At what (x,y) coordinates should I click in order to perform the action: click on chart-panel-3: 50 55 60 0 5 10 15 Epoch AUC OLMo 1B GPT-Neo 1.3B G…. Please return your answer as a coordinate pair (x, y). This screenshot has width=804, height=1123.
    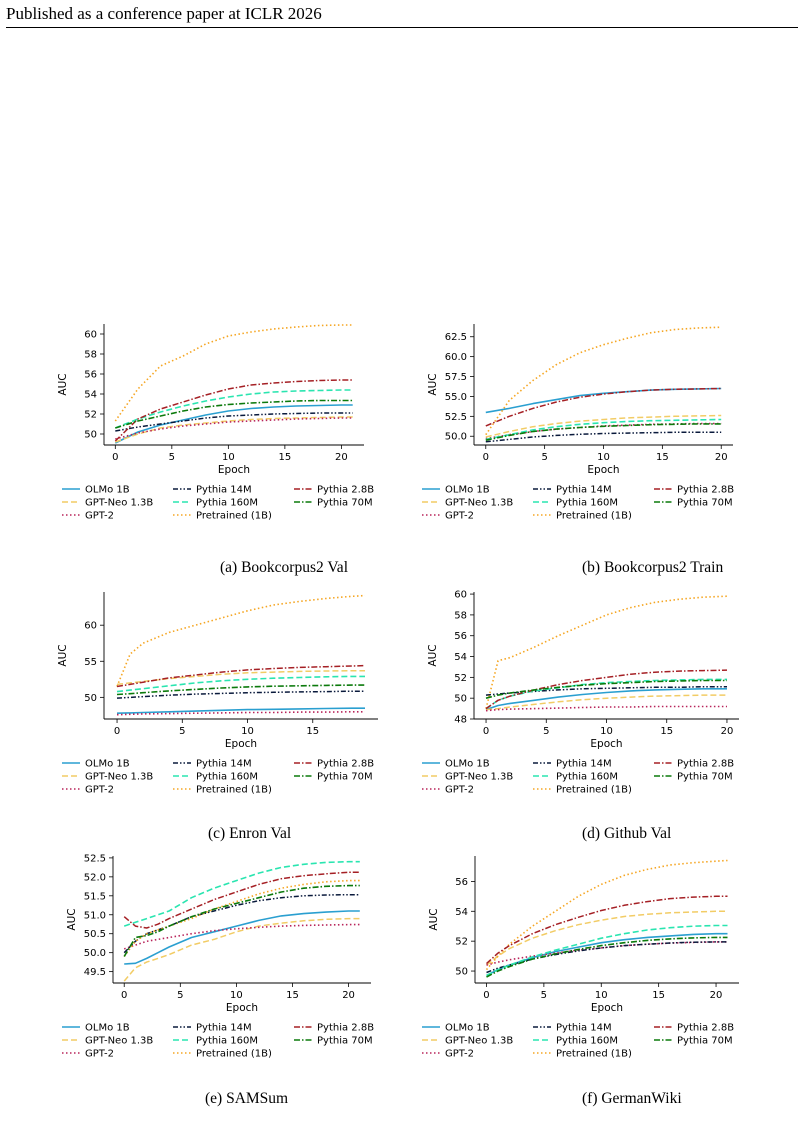
    Looking at the image, I should click on (217, 717).